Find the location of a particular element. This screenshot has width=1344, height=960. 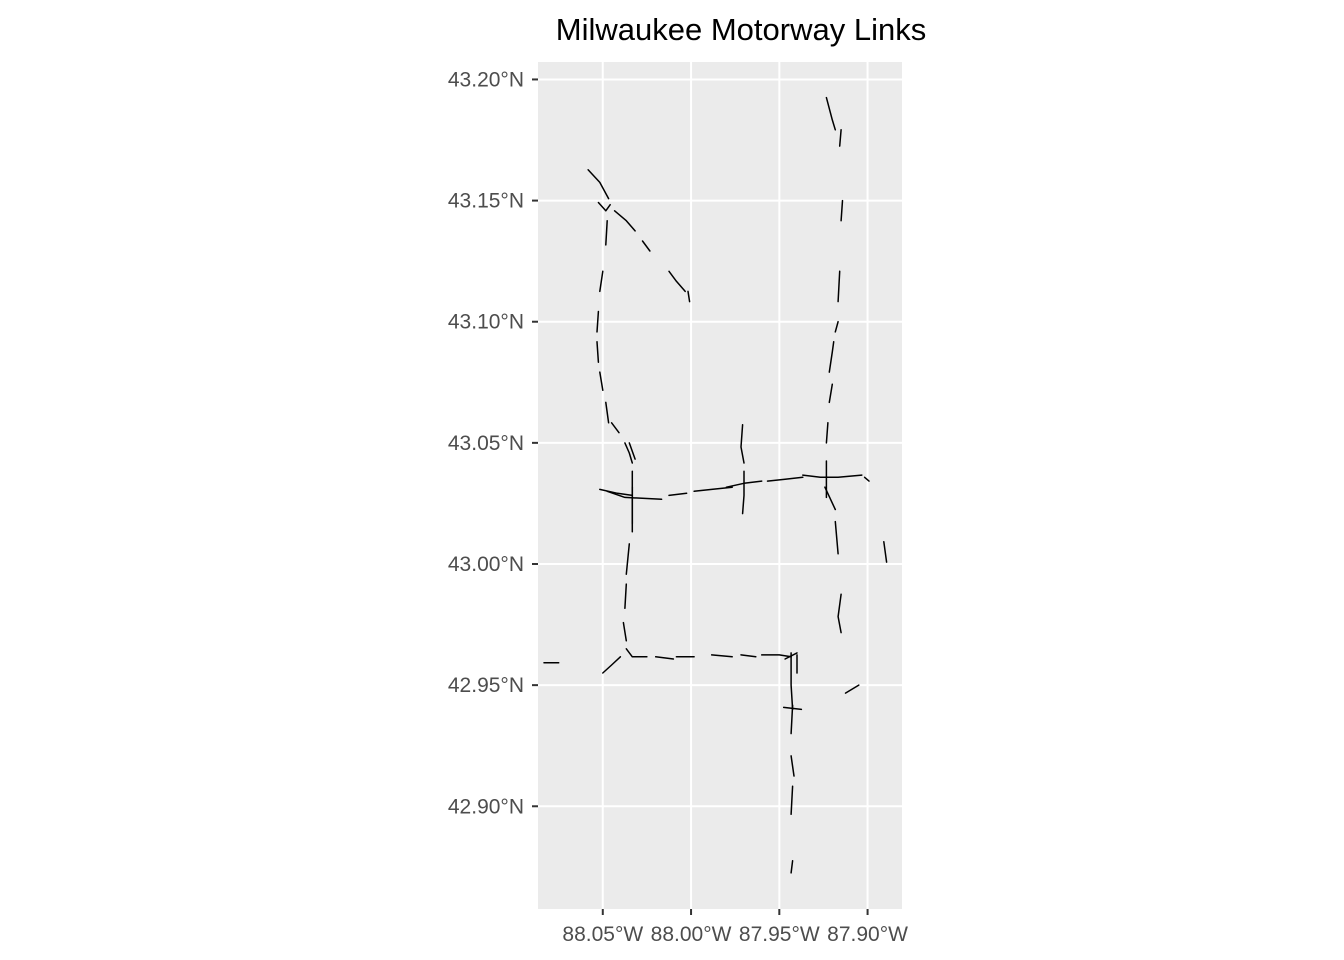

x-tick-label: 88.05°W is located at coordinates (602, 934).